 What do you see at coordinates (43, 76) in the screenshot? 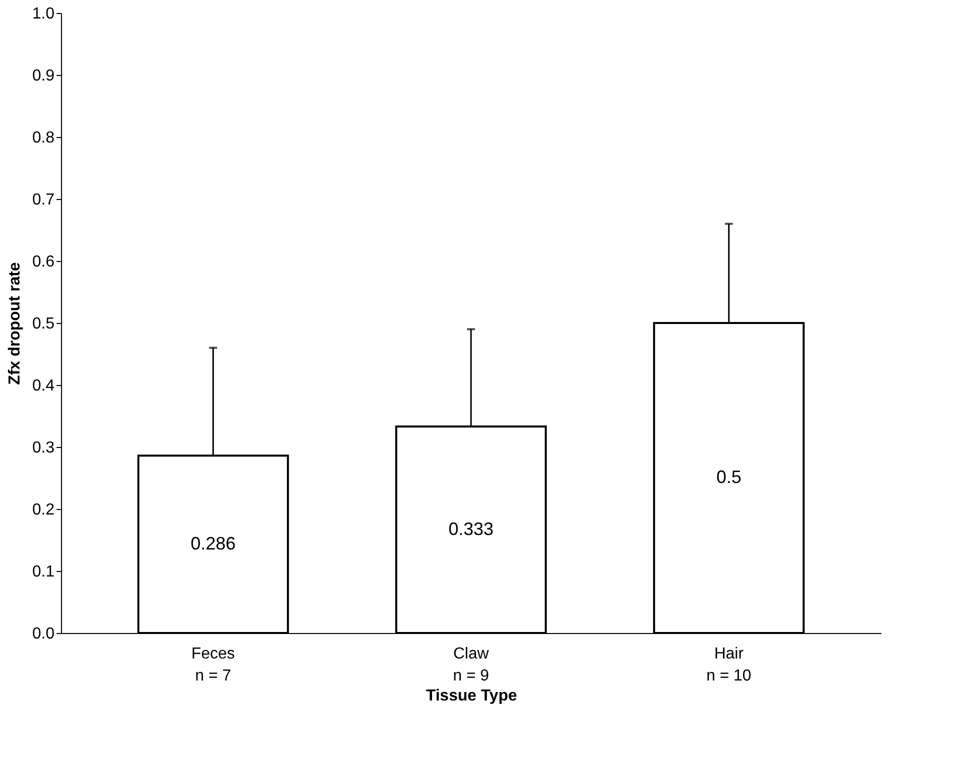
I see `y-tick-label: 0.9` at bounding box center [43, 76].